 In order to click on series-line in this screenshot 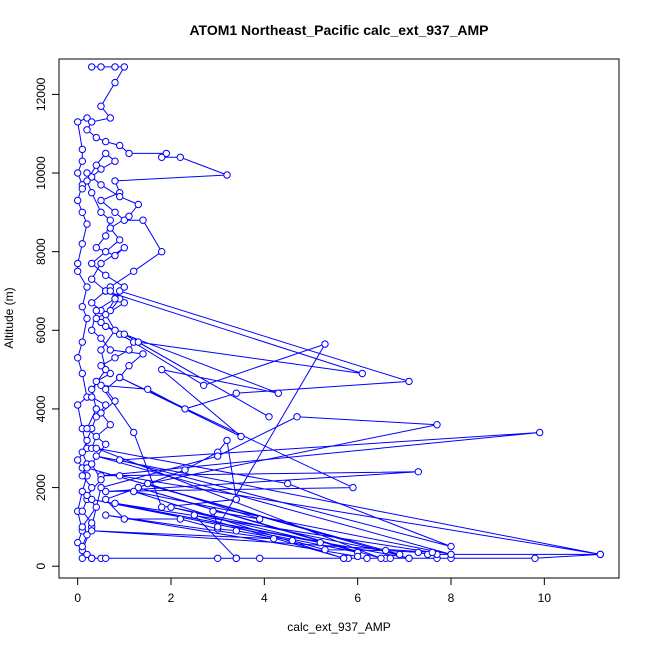, I will do `click(348, 507)`.